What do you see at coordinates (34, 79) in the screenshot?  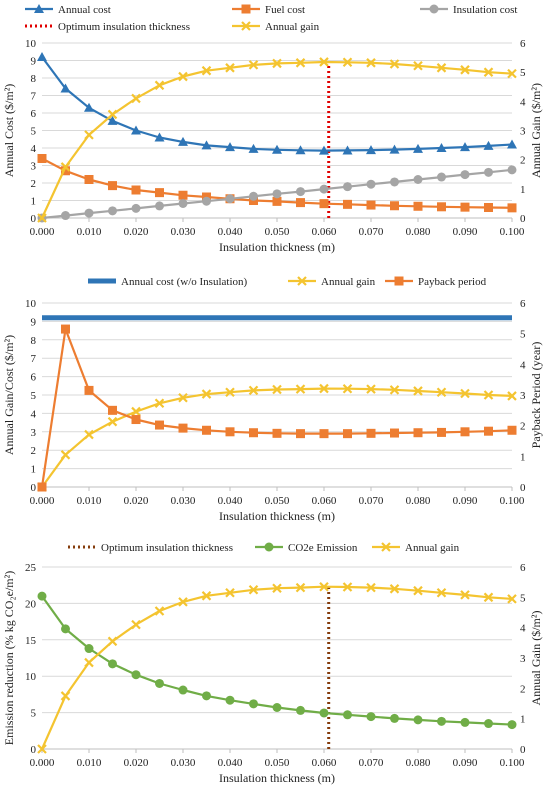 I see `y-left-tick-label: 8` at bounding box center [34, 79].